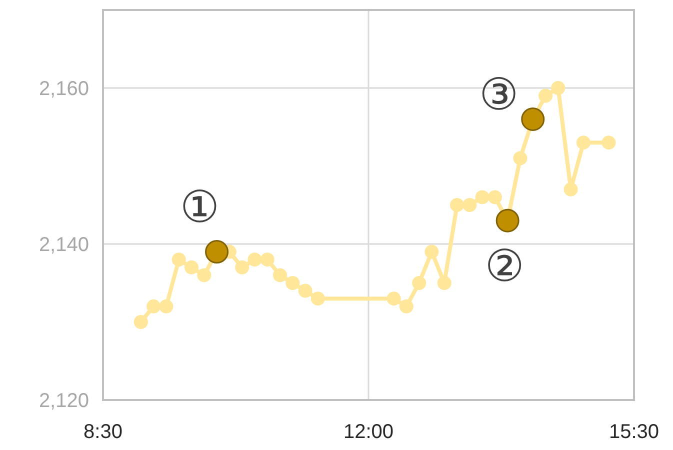 The width and height of the screenshot is (673, 450). I want to click on y-tick-label: 2,160, so click(63, 89).